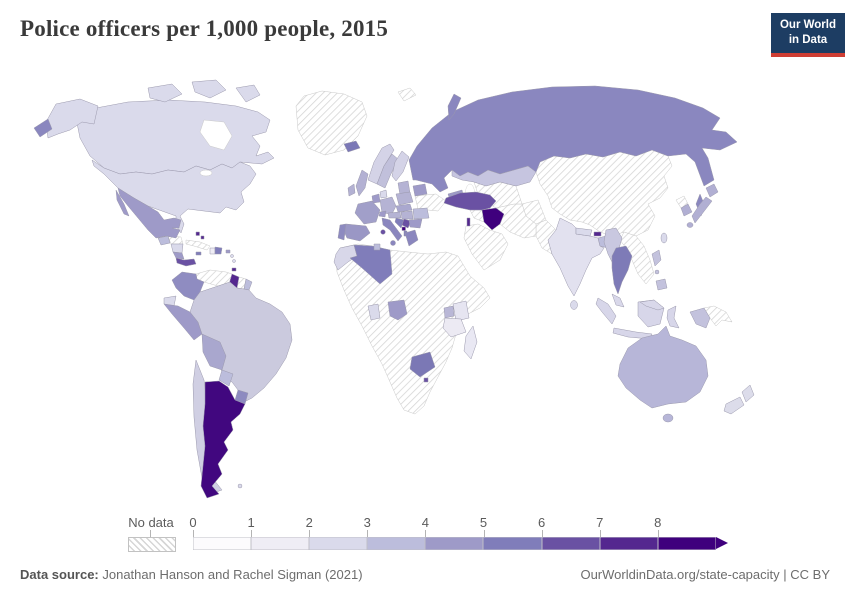 The width and height of the screenshot is (850, 600). I want to click on country-kazakhstan, so click(494, 176).